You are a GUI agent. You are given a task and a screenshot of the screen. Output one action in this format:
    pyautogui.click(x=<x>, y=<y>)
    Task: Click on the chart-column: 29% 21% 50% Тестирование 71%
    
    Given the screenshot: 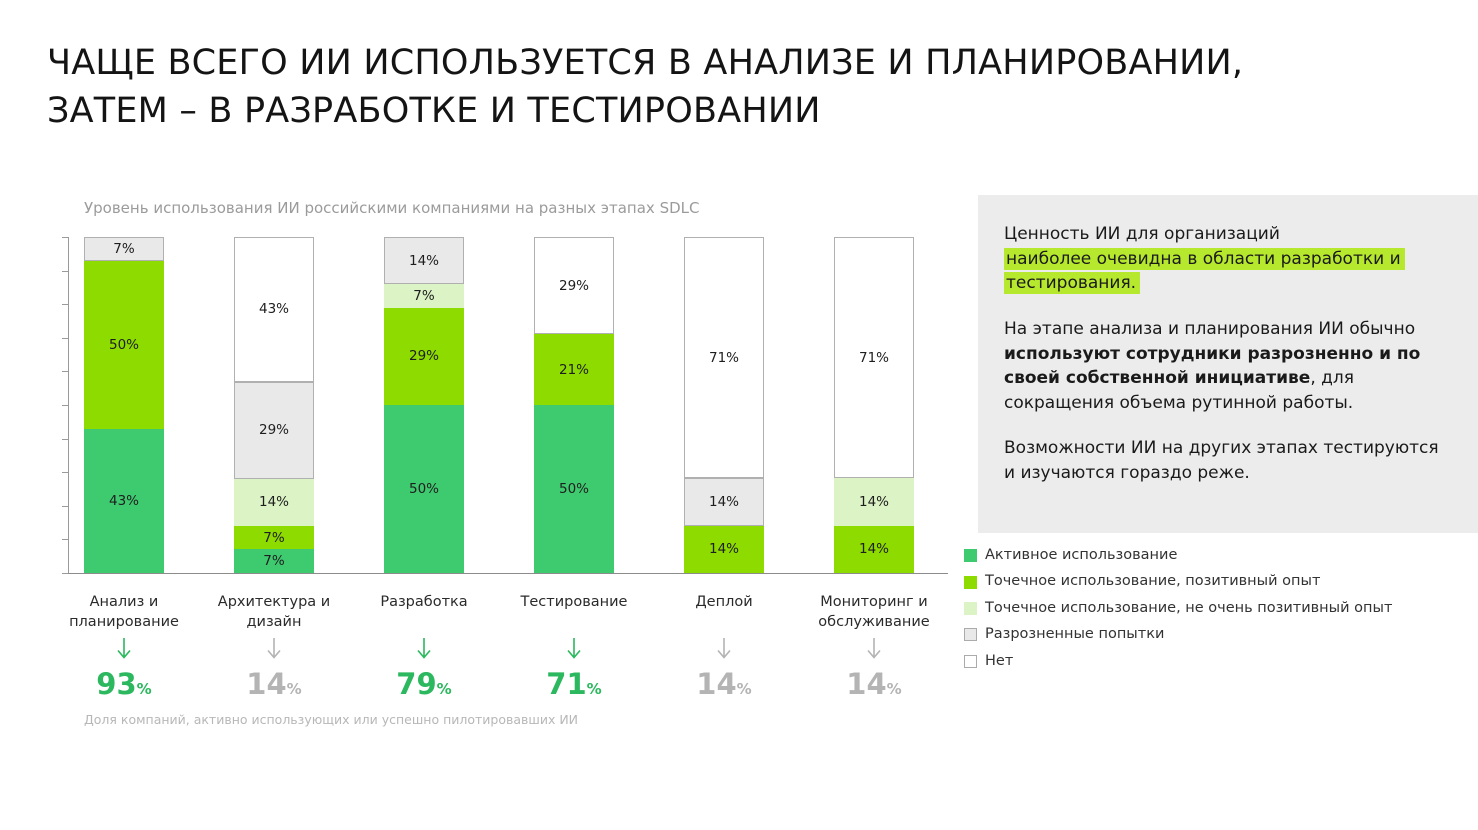 What is the action you would take?
    pyautogui.click(x=574, y=468)
    